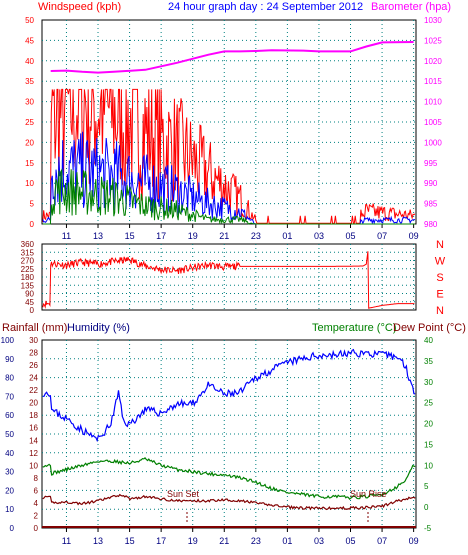 This screenshot has height=555, width=468. Describe the element at coordinates (431, 204) in the screenshot. I see `barometer-tick-label: 985` at that location.